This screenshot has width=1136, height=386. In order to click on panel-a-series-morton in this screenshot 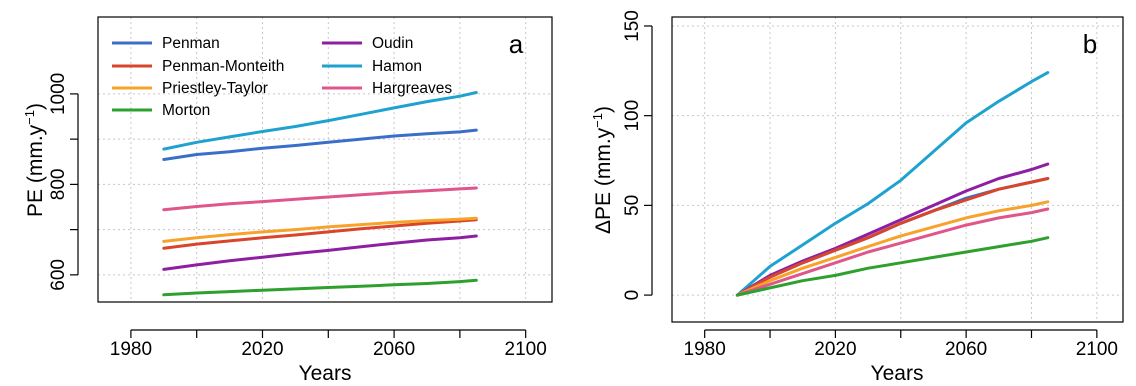, I will do `click(320, 287)`.